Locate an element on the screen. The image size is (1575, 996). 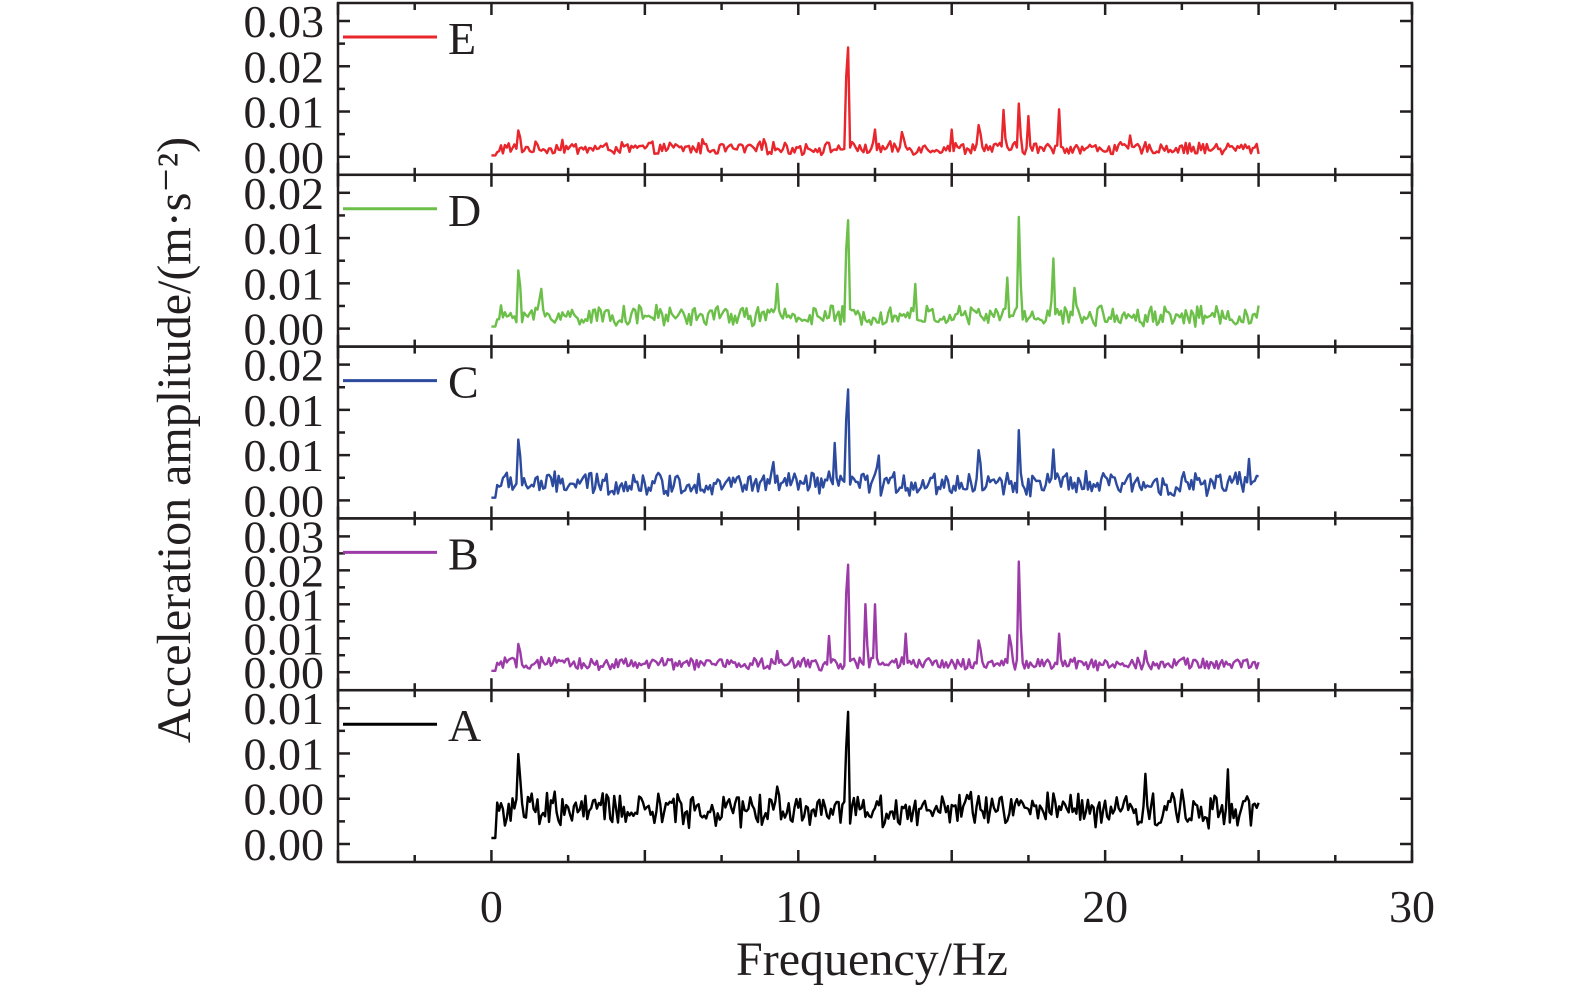
panel-D: 0.000.010.010.02 D is located at coordinates (829, 261).